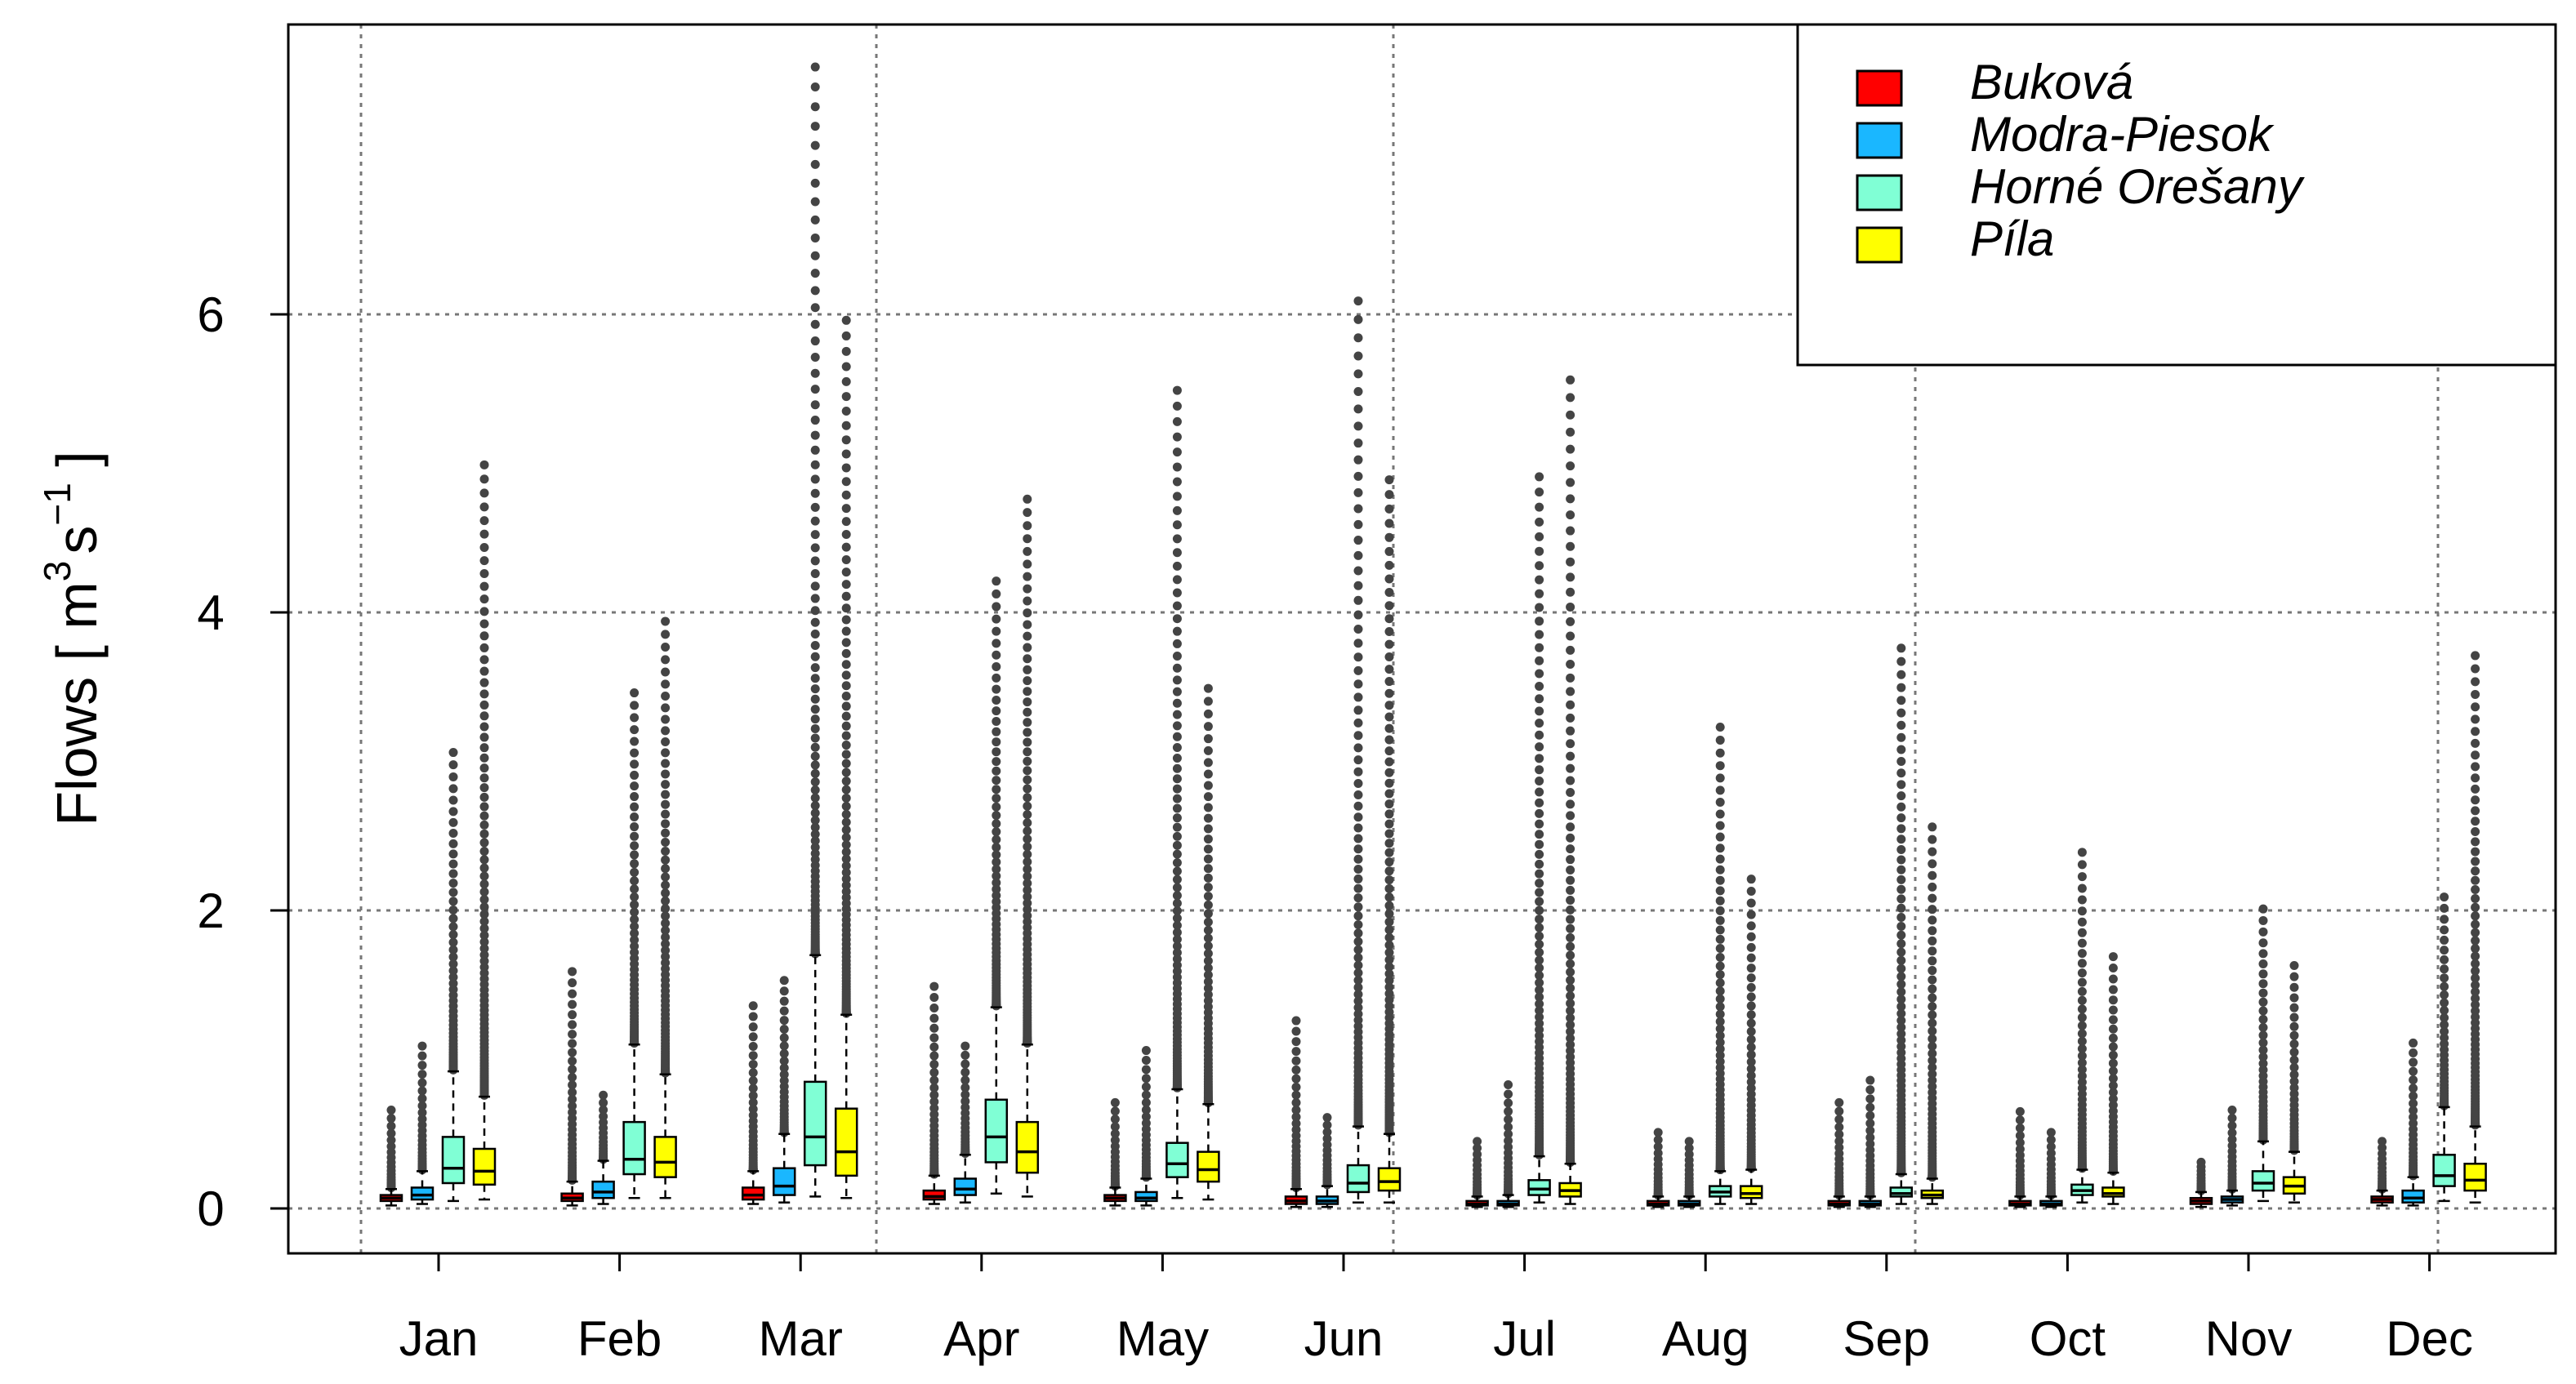  Describe the element at coordinates (211, 1209) in the screenshot. I see `y-tick-label: 0` at that location.